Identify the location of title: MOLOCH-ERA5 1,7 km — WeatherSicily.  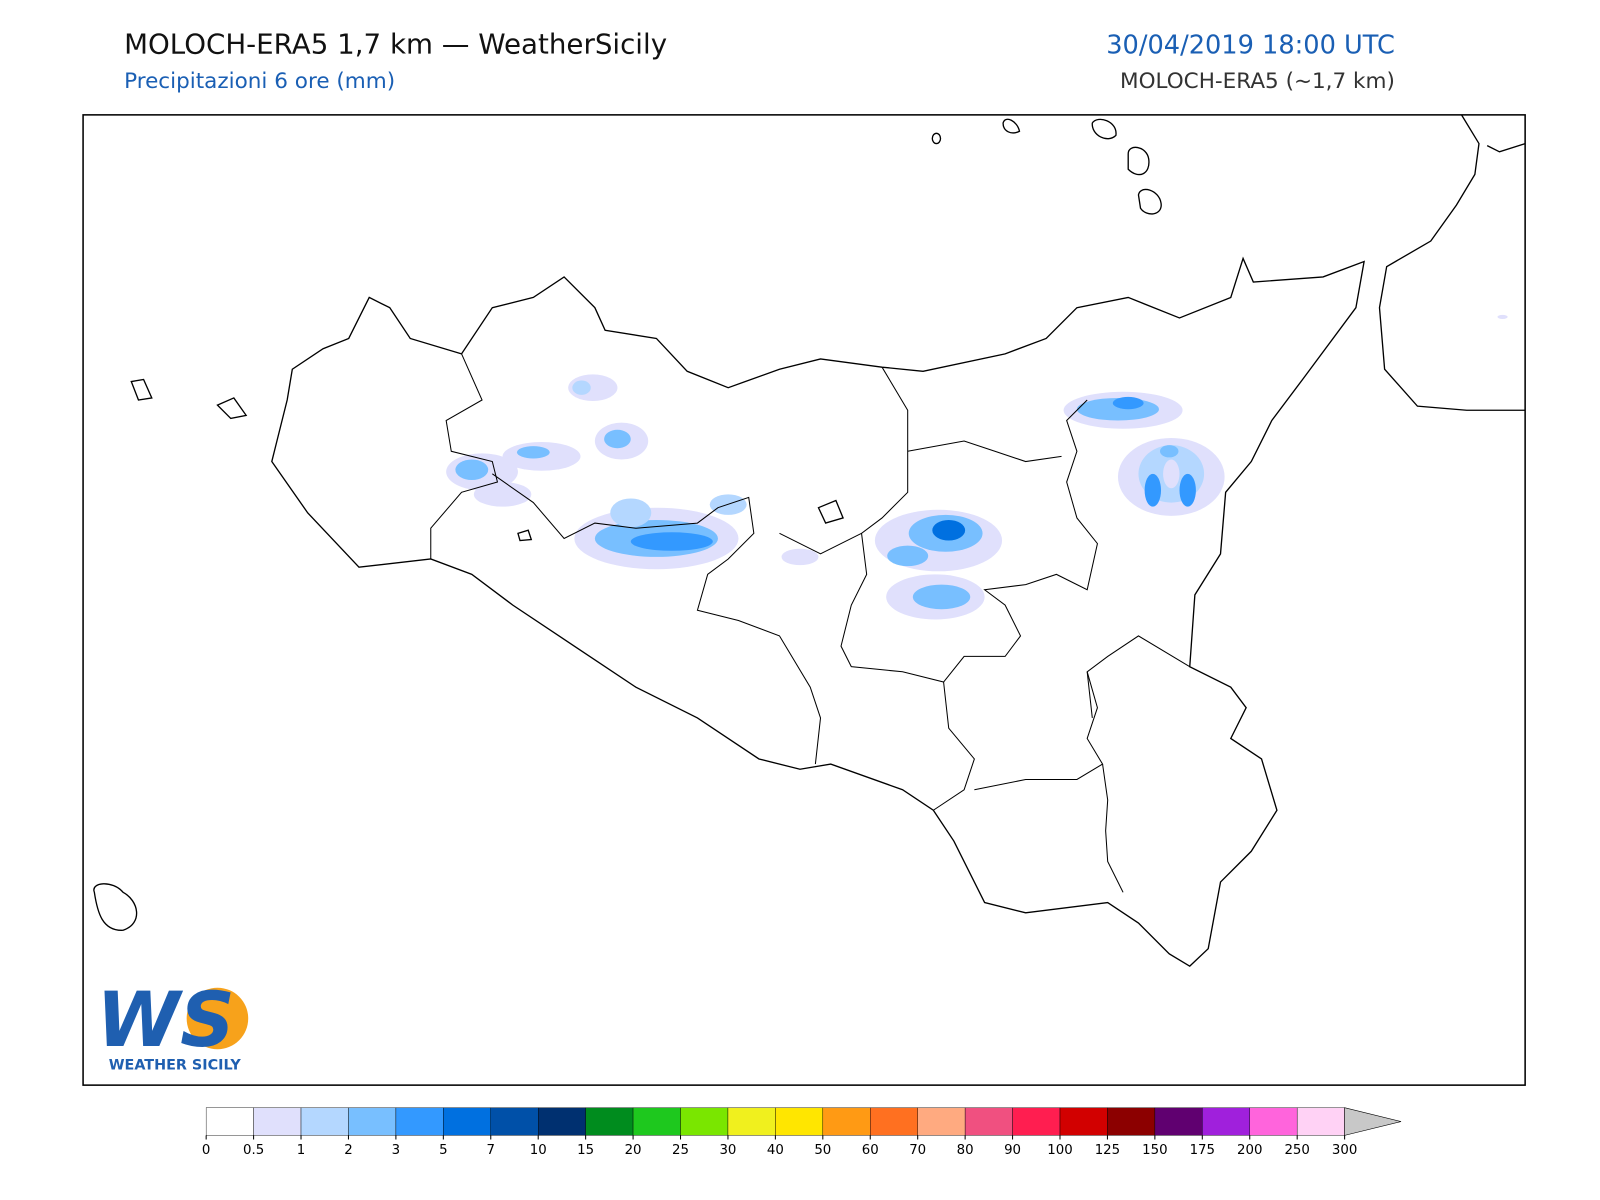
(395, 43).